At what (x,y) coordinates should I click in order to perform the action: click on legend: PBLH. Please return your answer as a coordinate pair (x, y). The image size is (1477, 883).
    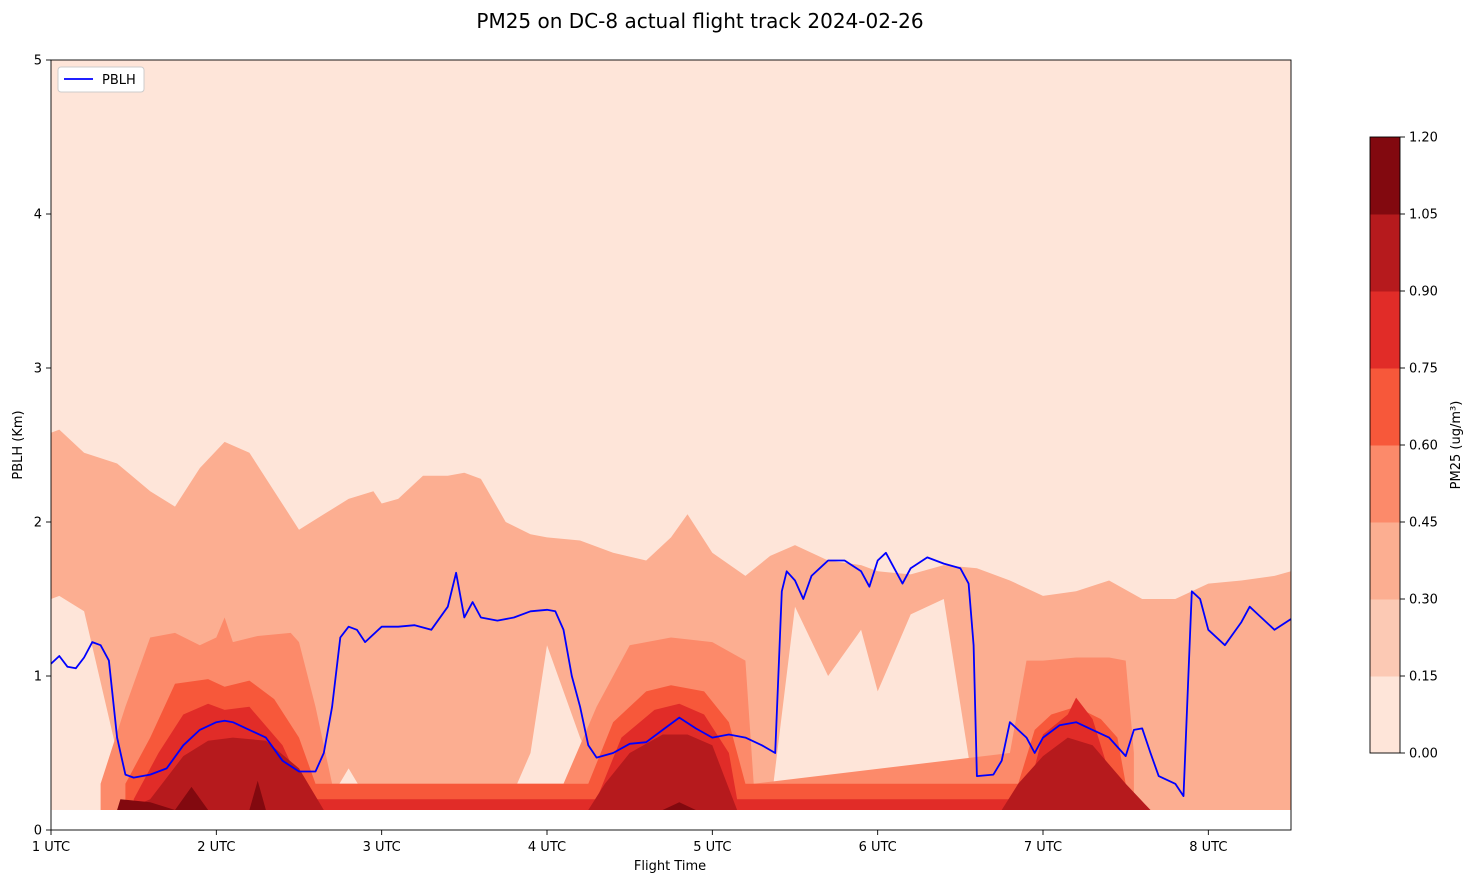
    Looking at the image, I should click on (101, 79).